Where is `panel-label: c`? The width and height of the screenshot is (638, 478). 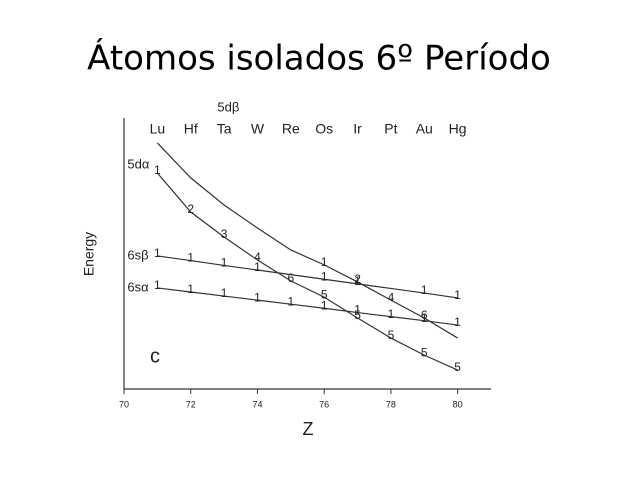 panel-label: c is located at coordinates (155, 356).